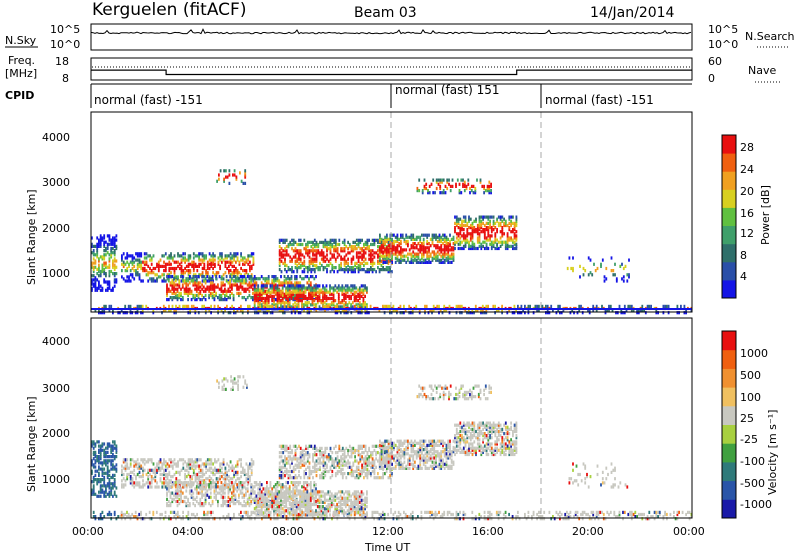  Describe the element at coordinates (391, 72) in the screenshot. I see `freq-step-trace` at that location.